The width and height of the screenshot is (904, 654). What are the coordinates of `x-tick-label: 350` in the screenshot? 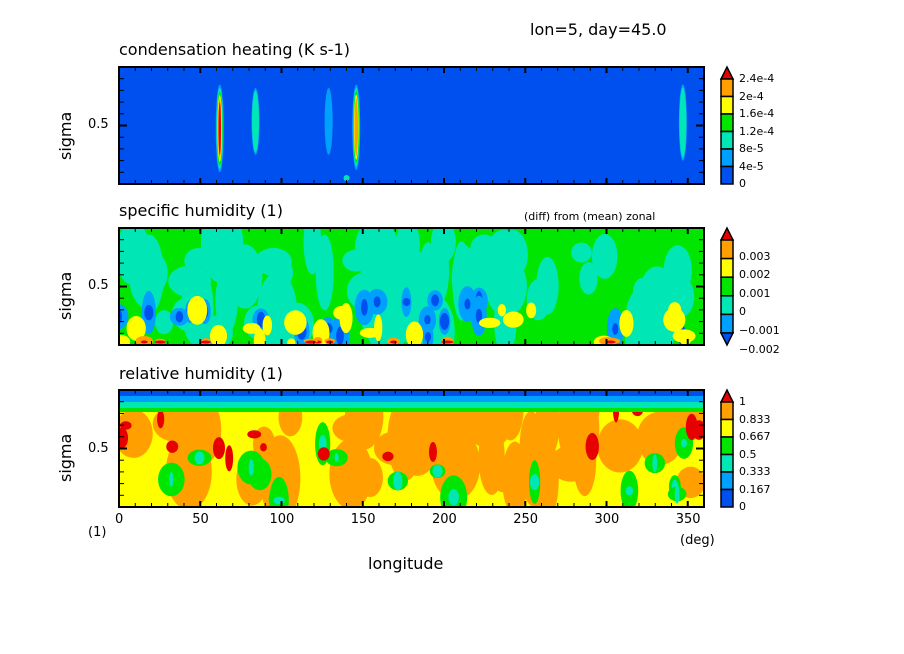 It's located at (688, 519).